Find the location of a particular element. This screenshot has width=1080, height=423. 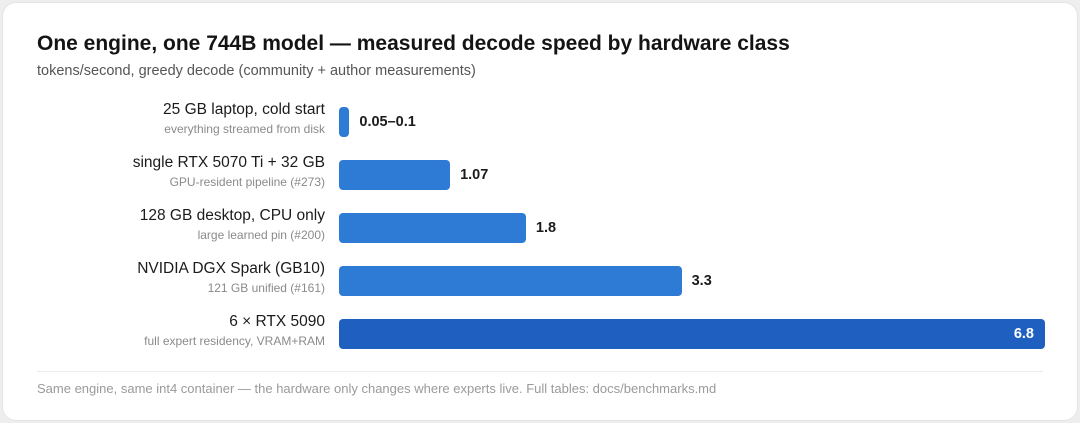

category-label: 6 × RTX 5090 is located at coordinates (277, 321).